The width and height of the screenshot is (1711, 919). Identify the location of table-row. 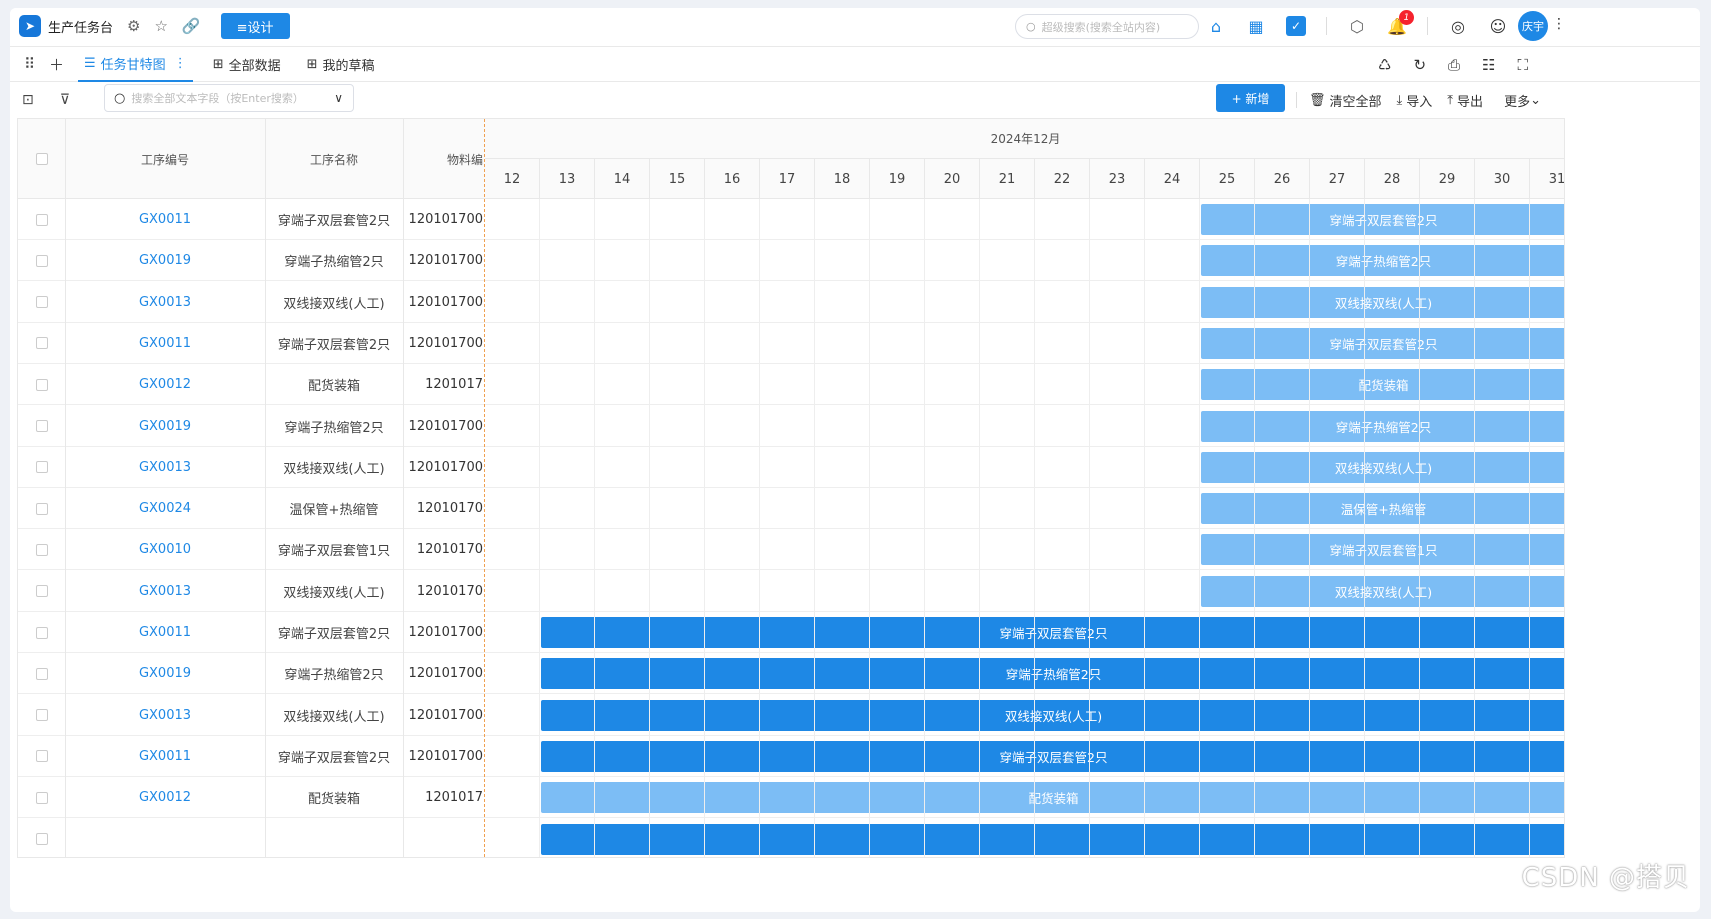
(791, 838).